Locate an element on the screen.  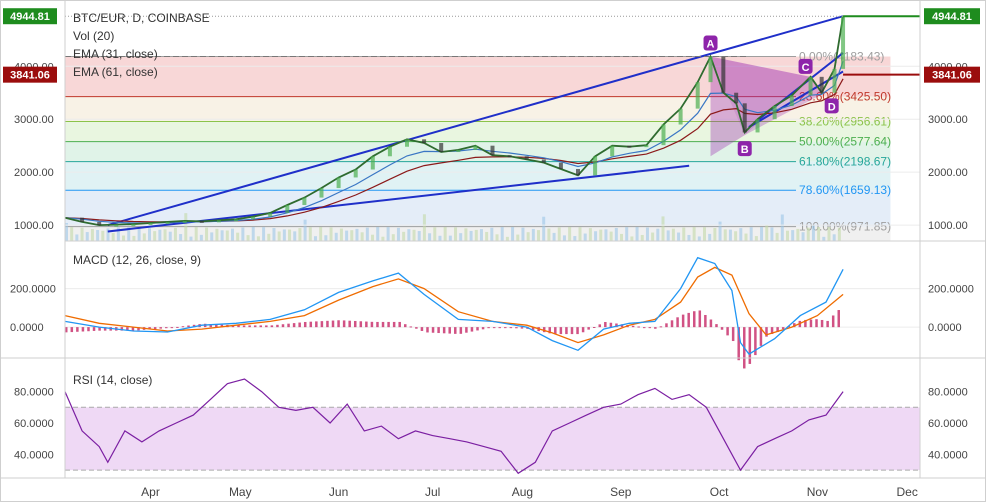
fib-level-label: 61.80%(2198.67) is located at coordinates (845, 162).